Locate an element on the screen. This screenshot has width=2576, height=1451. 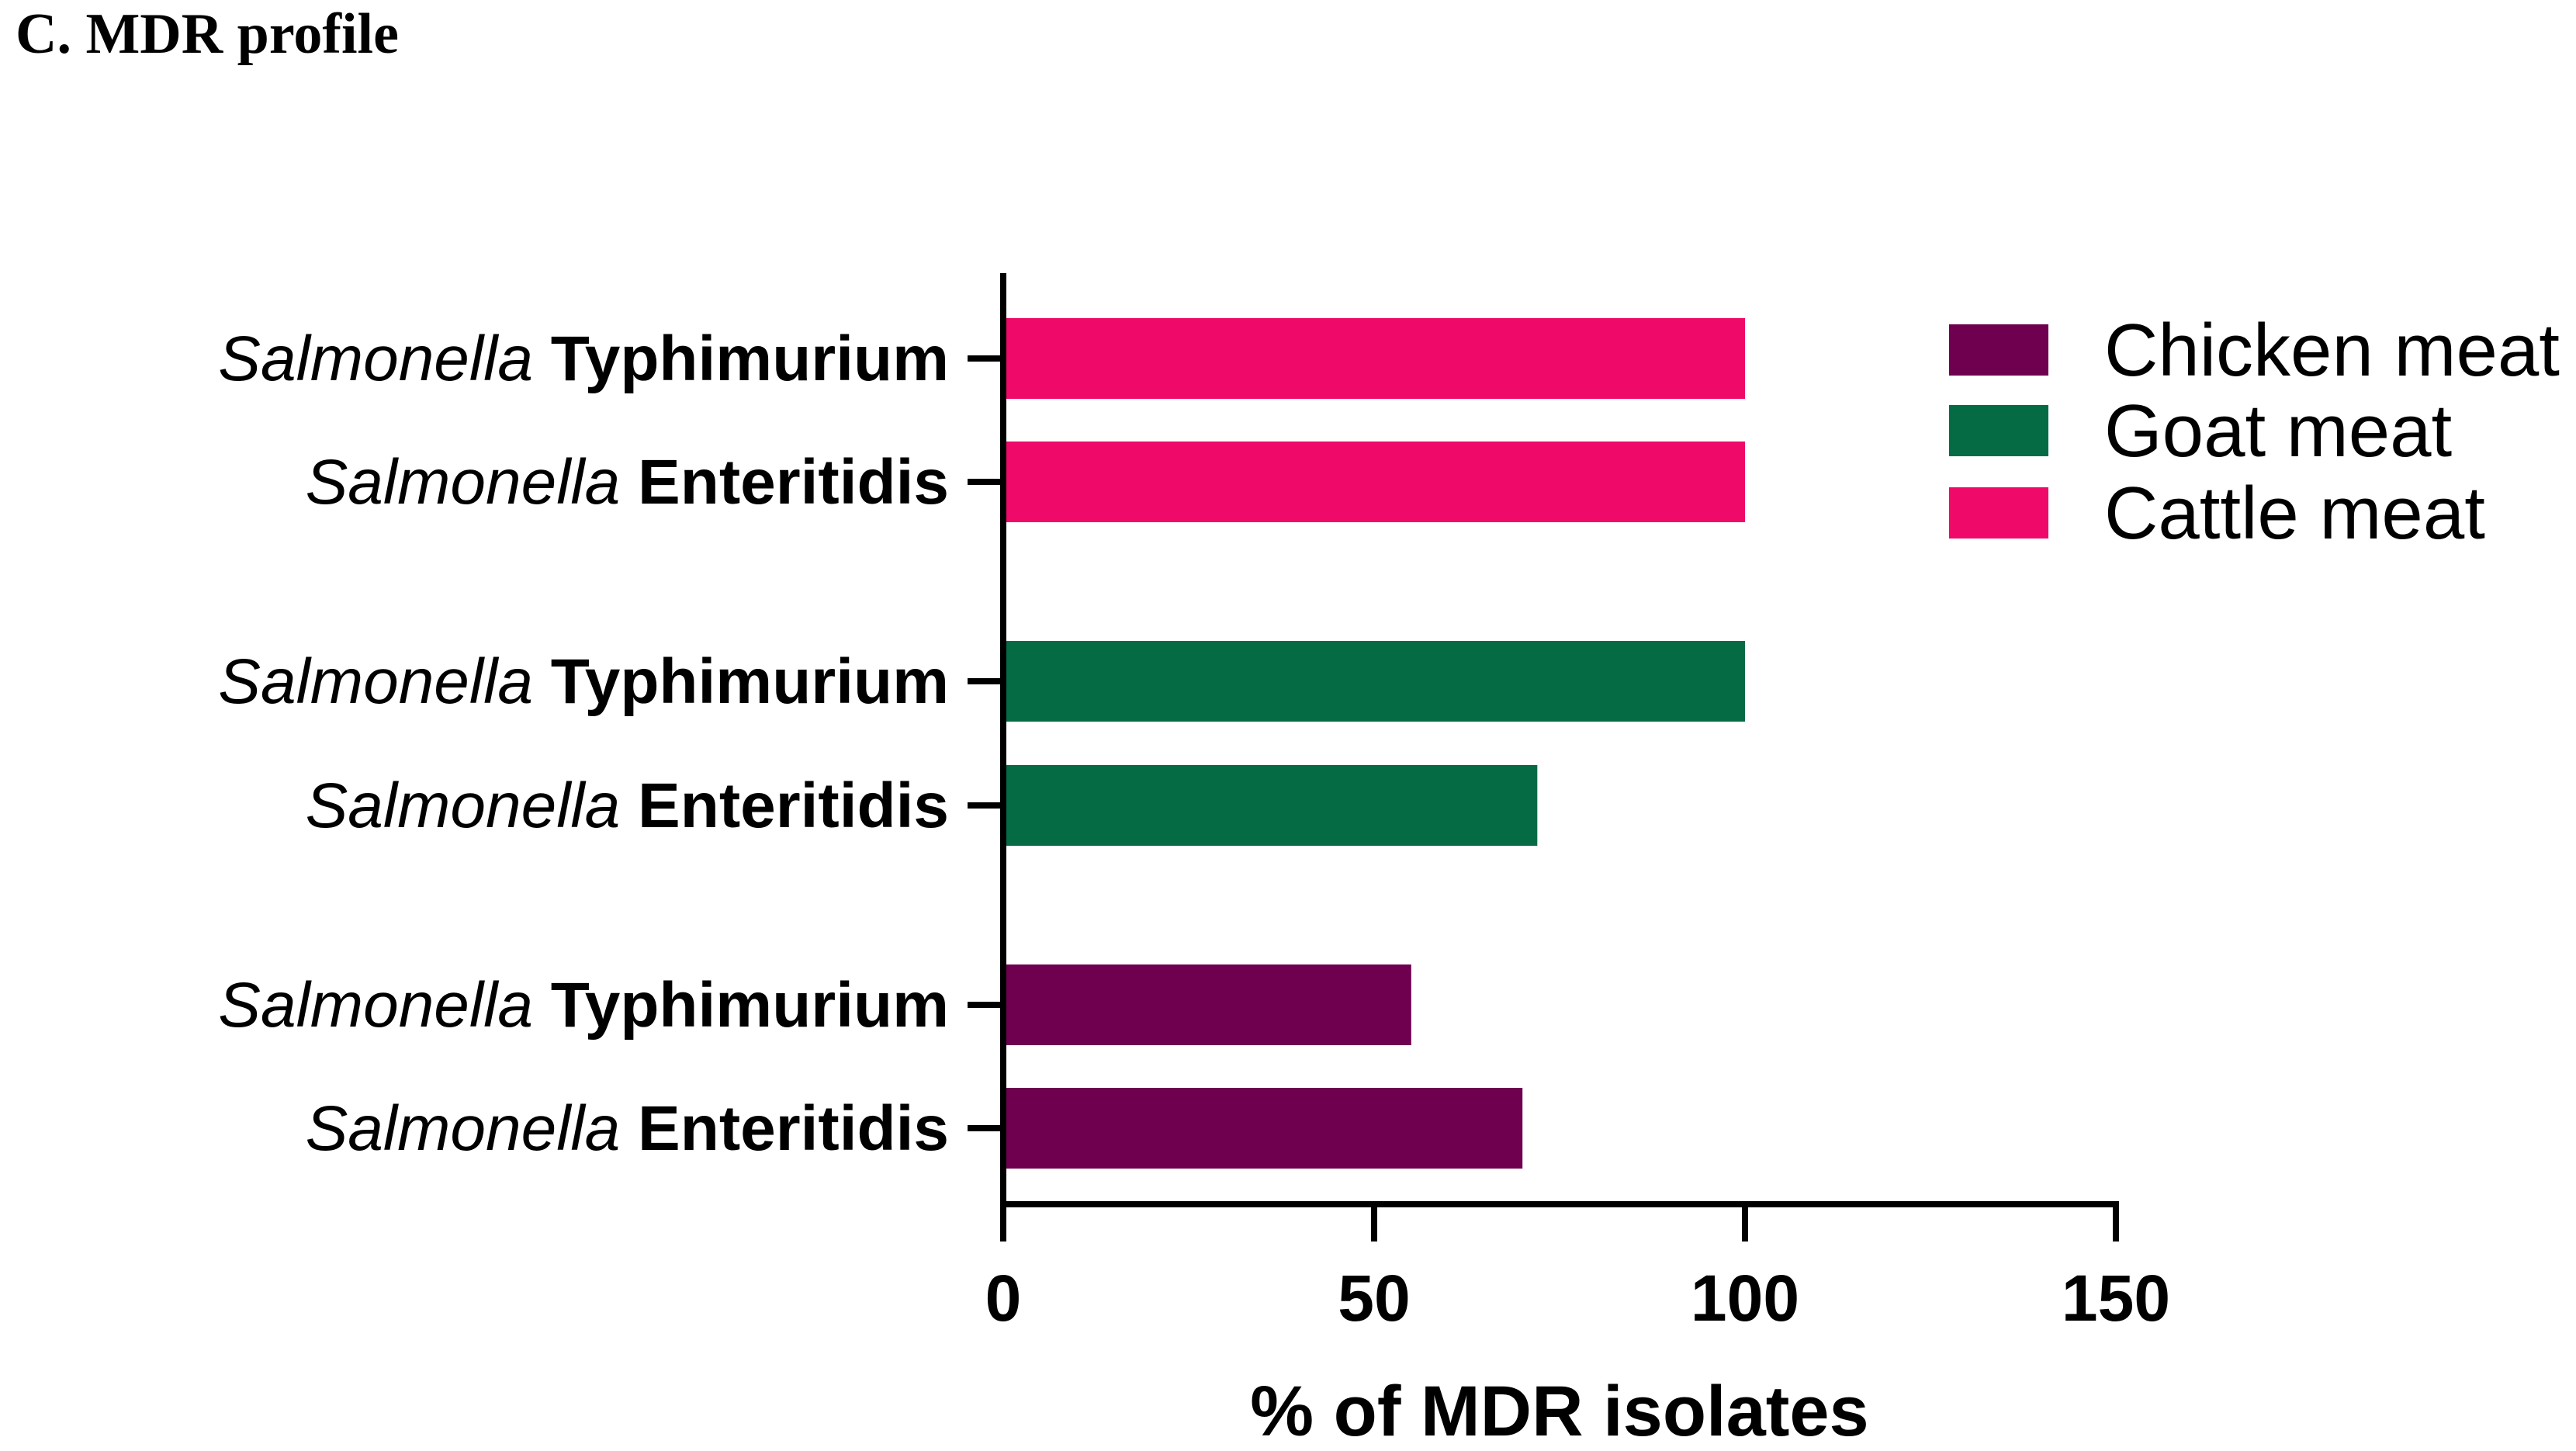
x-tick-label: 150 is located at coordinates (2116, 1298).